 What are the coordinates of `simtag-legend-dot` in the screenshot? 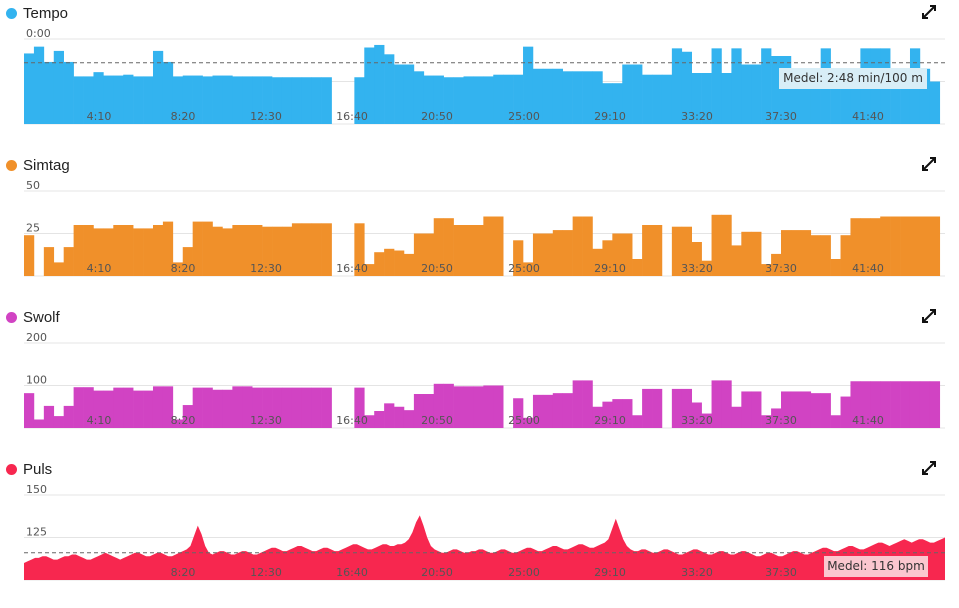 It's located at (11, 165).